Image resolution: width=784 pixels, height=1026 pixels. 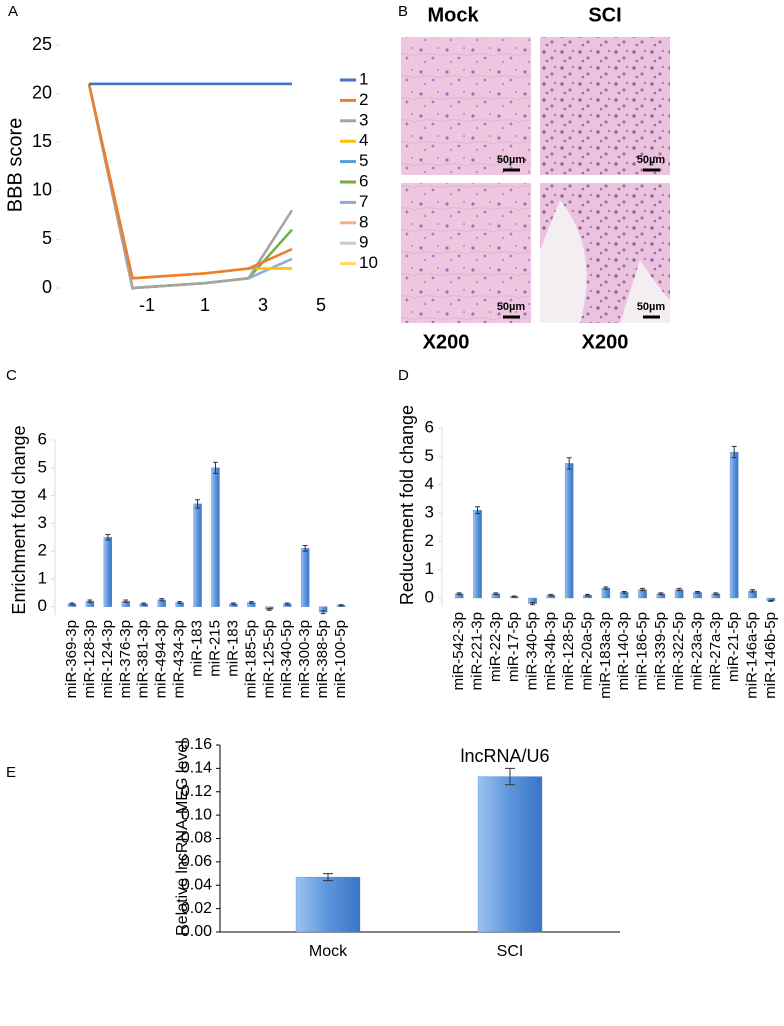 I want to click on x-tick-label: miR-128-3p, so click(x=89, y=659).